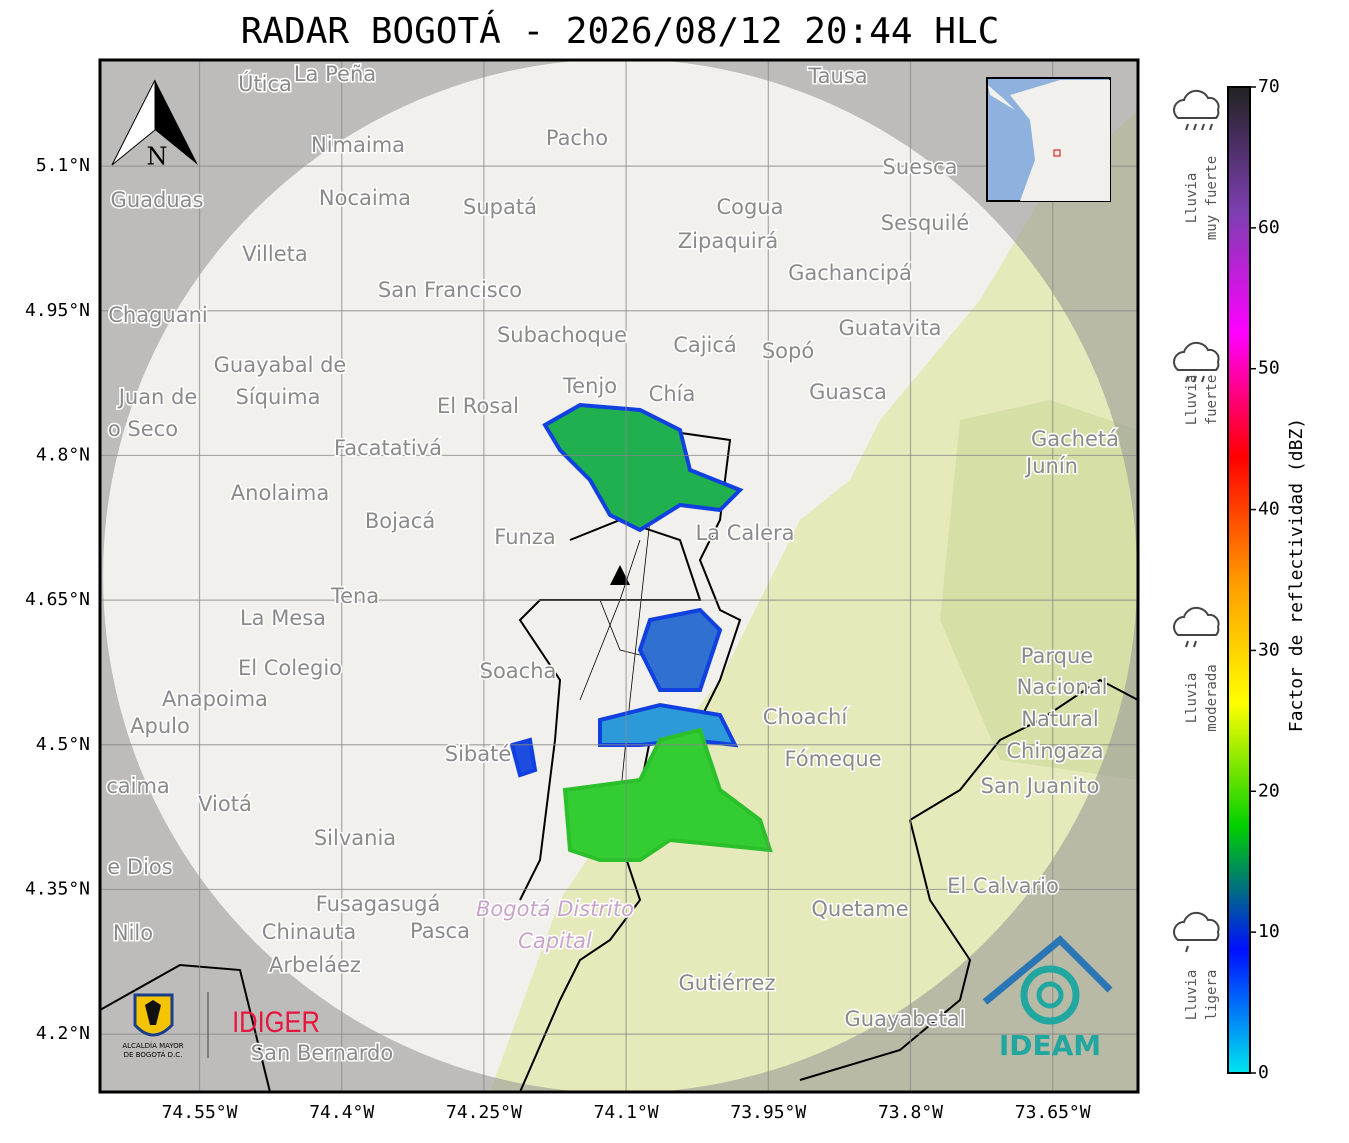 This screenshot has width=1349, height=1143. What do you see at coordinates (1296, 575) in the screenshot?
I see `colorbar-label: Factor de reflectividad (dBZ)` at bounding box center [1296, 575].